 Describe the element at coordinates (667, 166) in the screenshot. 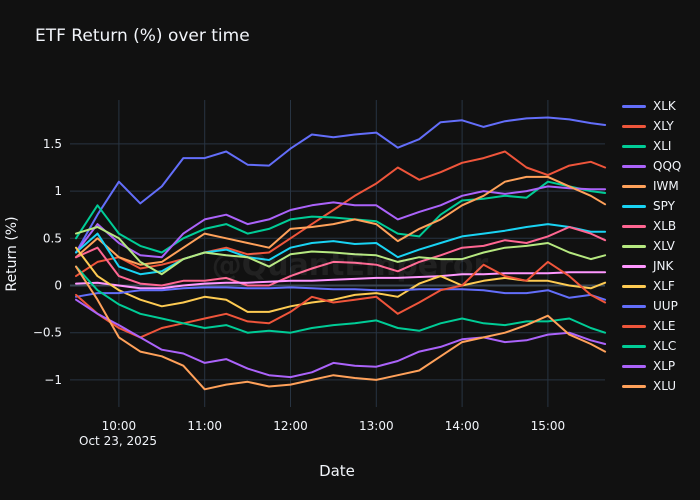

I see `legend-label-QQQ: QQQ` at that location.